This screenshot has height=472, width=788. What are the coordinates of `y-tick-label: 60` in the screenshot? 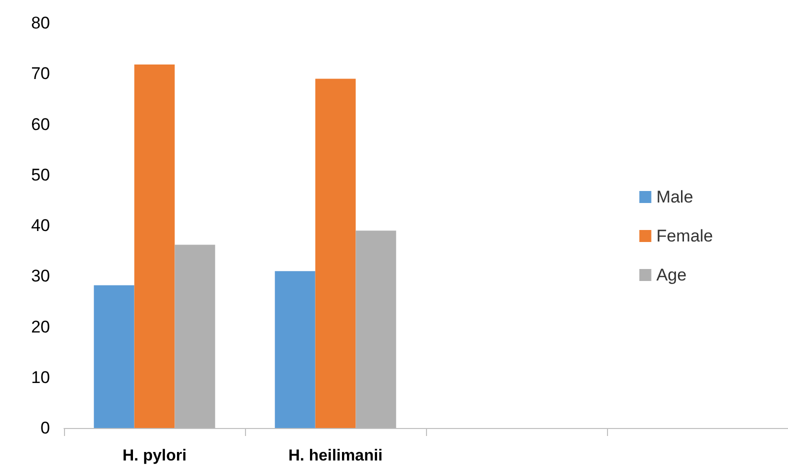 It's located at (40, 124).